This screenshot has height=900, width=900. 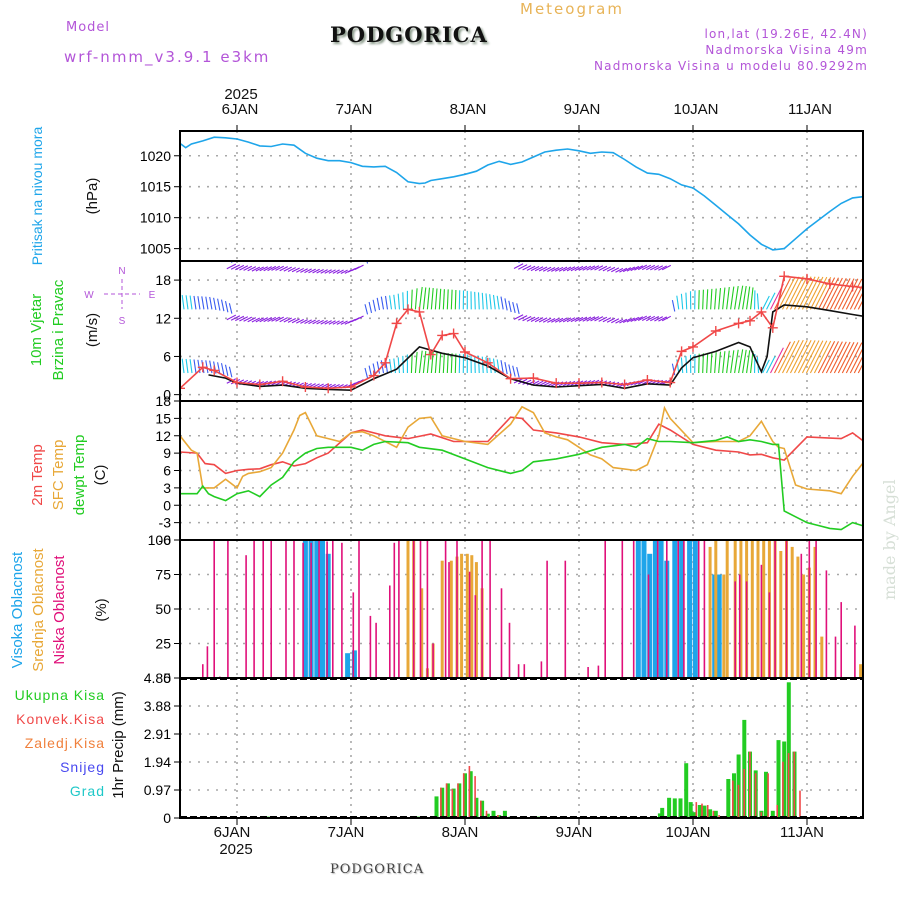 What do you see at coordinates (157, 790) in the screenshot?
I see `y-tick-label: 0.97` at bounding box center [157, 790].